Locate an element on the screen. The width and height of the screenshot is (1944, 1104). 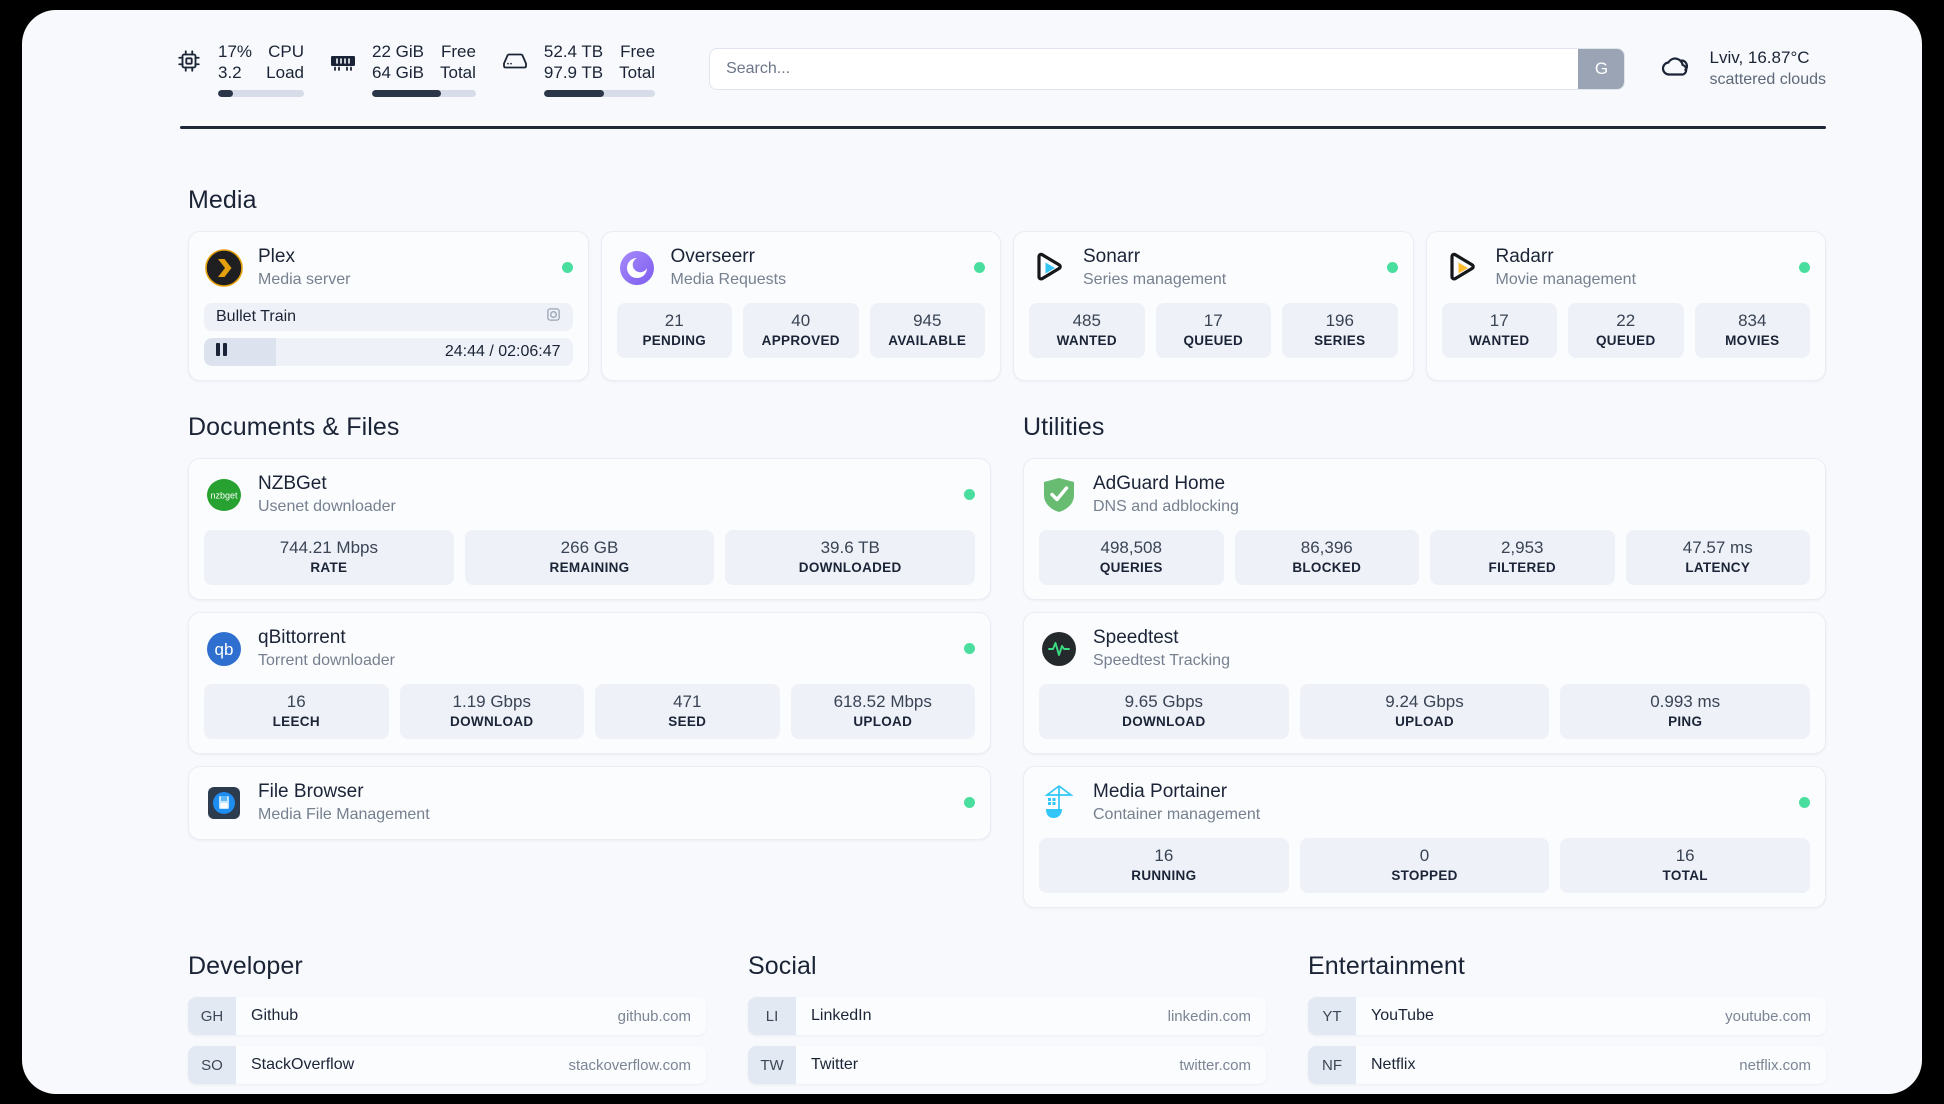
search-bar: G is located at coordinates (1167, 69).